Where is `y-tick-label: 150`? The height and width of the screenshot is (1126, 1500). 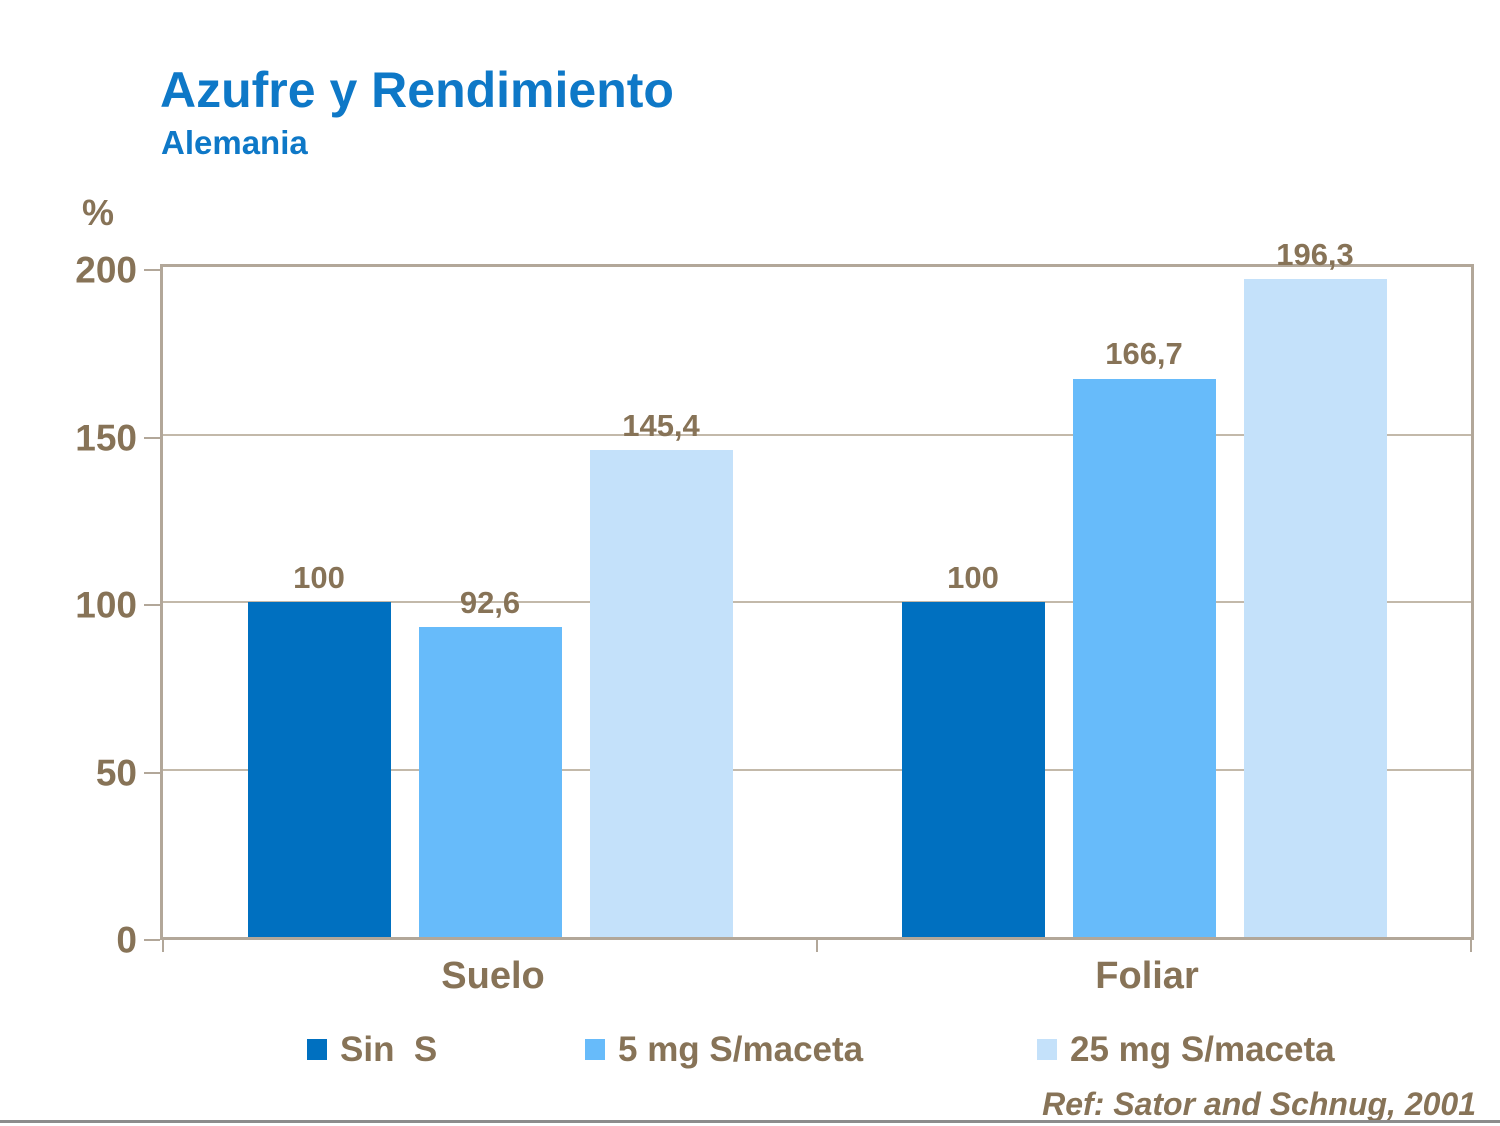
y-tick-label: 150 is located at coordinates (106, 437).